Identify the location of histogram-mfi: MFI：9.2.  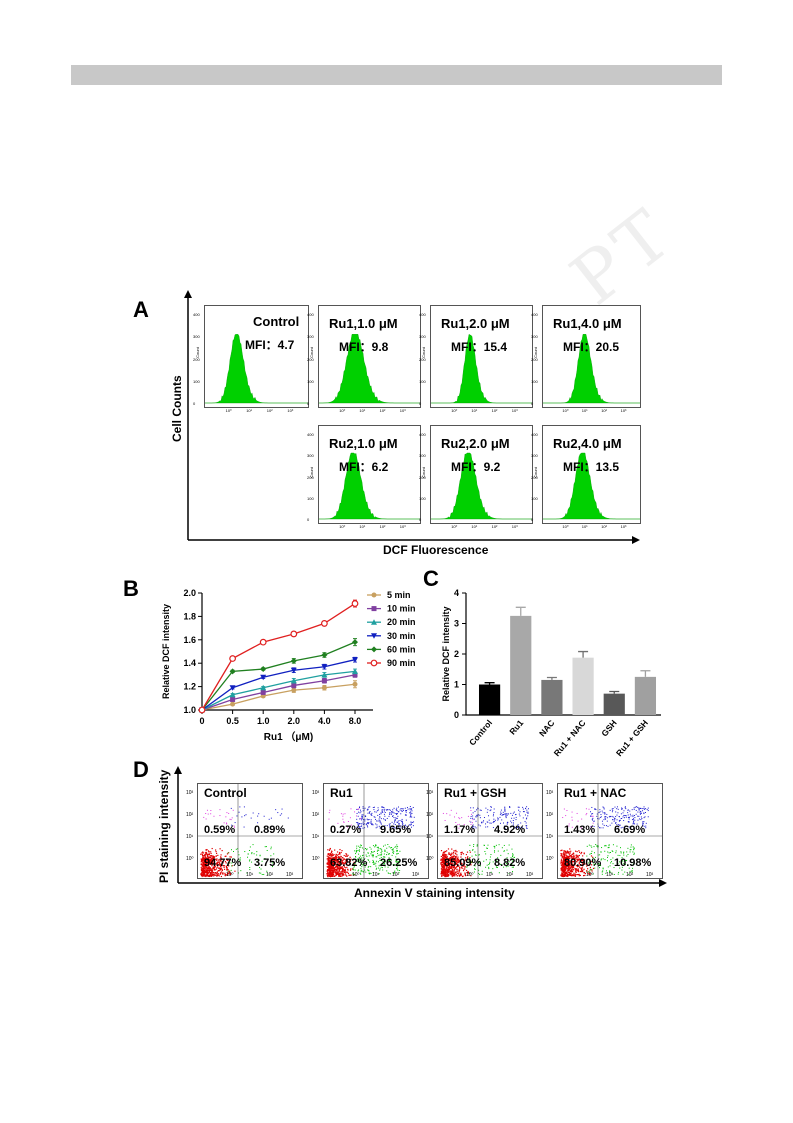
(475, 466).